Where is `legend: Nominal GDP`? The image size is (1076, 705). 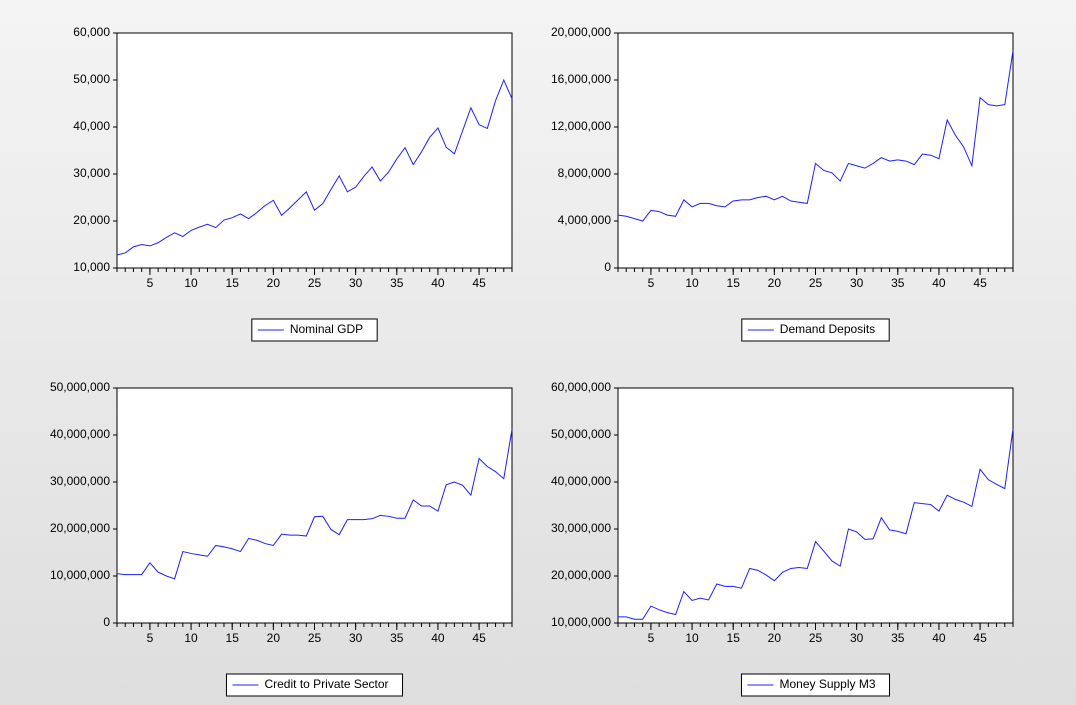
legend: Nominal GDP is located at coordinates (314, 330).